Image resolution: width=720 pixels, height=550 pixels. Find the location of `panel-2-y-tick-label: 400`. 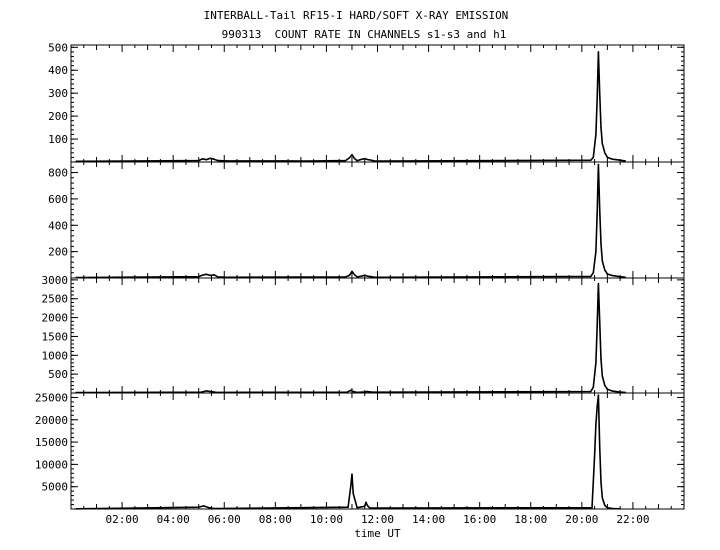

panel-2-y-tick-label: 400 is located at coordinates (58, 225).